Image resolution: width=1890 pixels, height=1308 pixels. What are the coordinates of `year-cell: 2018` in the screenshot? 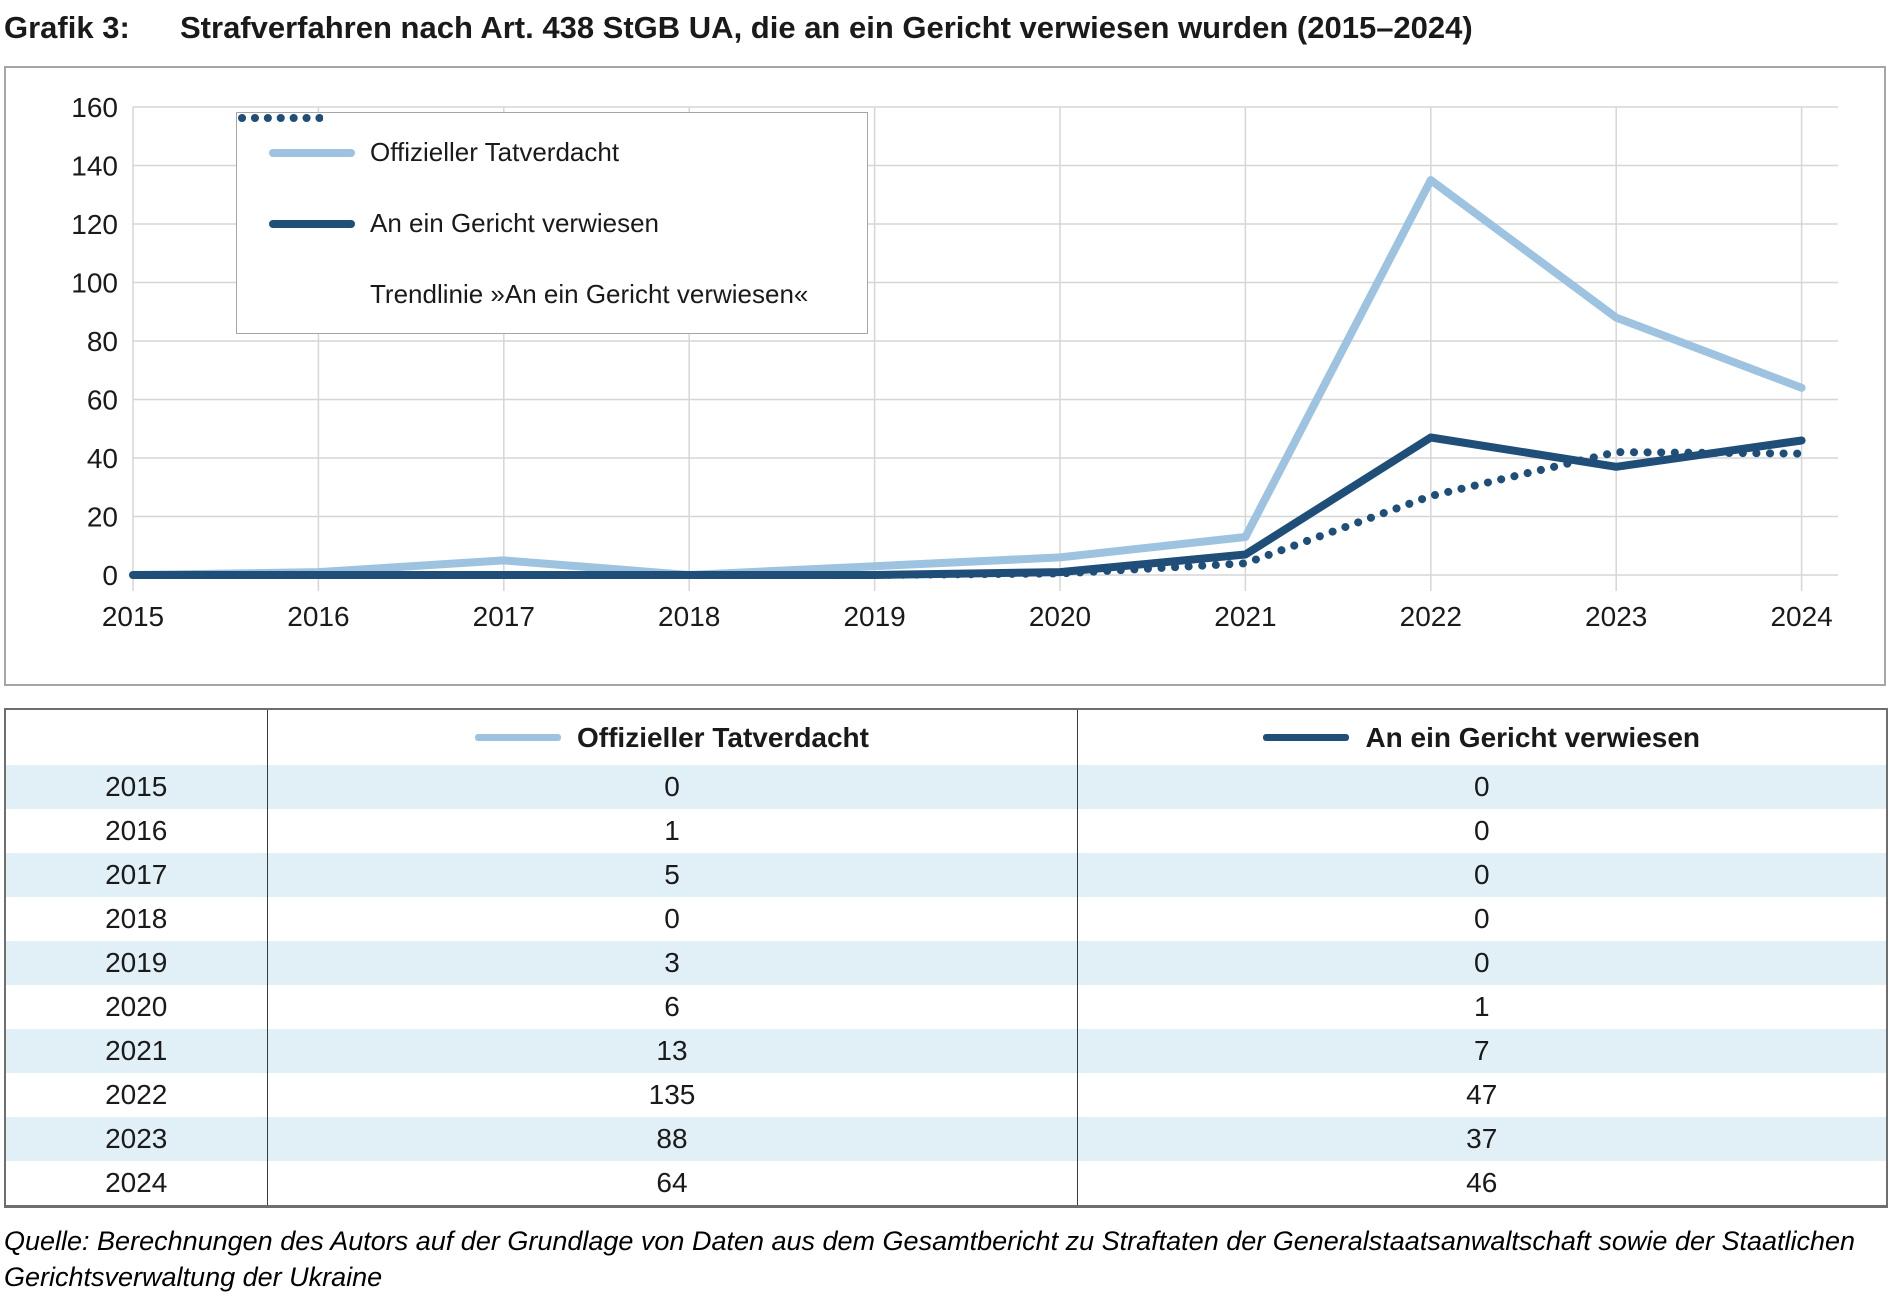 It's located at (136, 918).